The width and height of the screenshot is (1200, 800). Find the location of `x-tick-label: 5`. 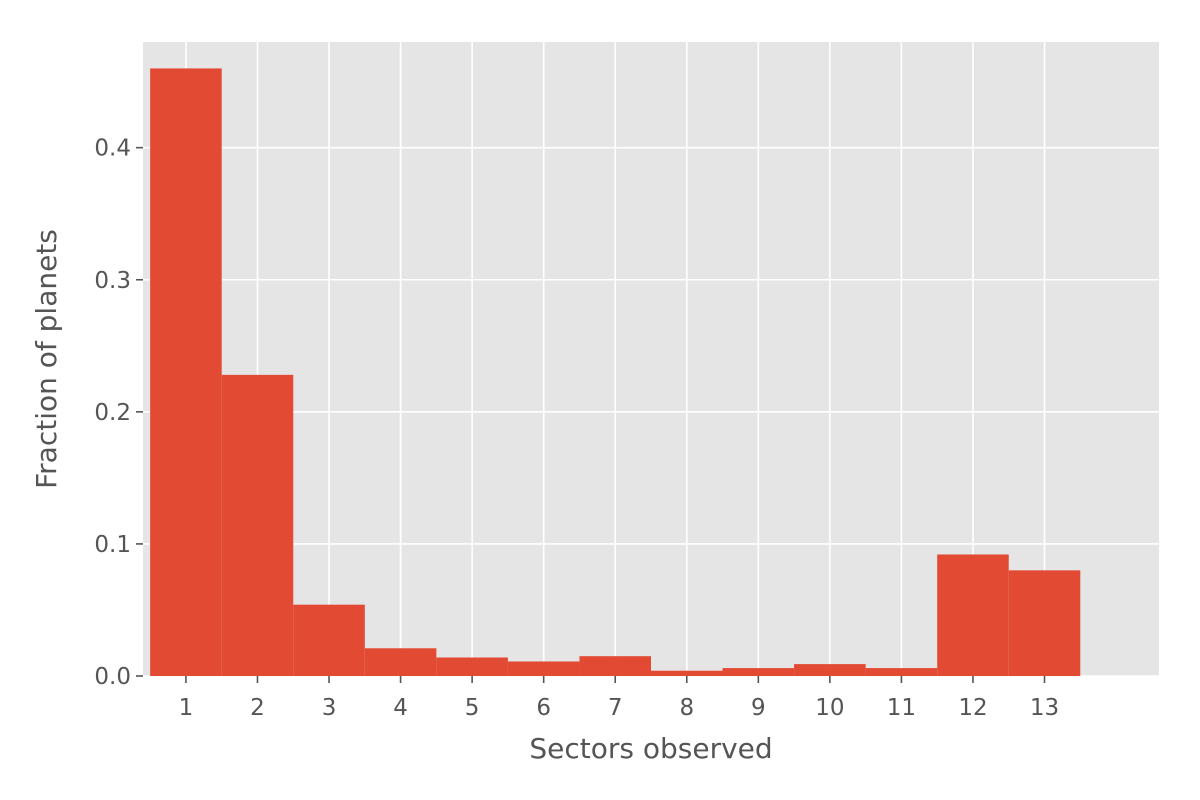

x-tick-label: 5 is located at coordinates (472, 708).